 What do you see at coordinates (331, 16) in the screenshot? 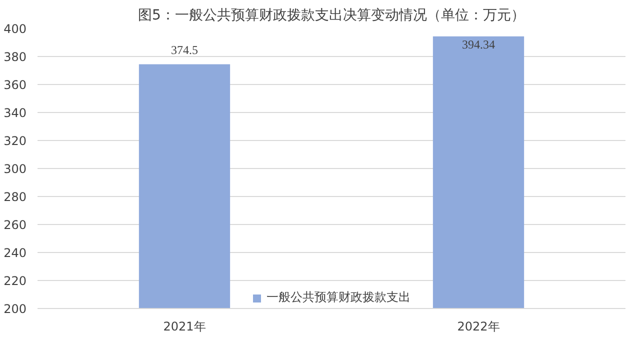
I see `chart-title: 图5：一般公共预算财政拨款支出决算变动情况（单位：万元）` at bounding box center [331, 16].